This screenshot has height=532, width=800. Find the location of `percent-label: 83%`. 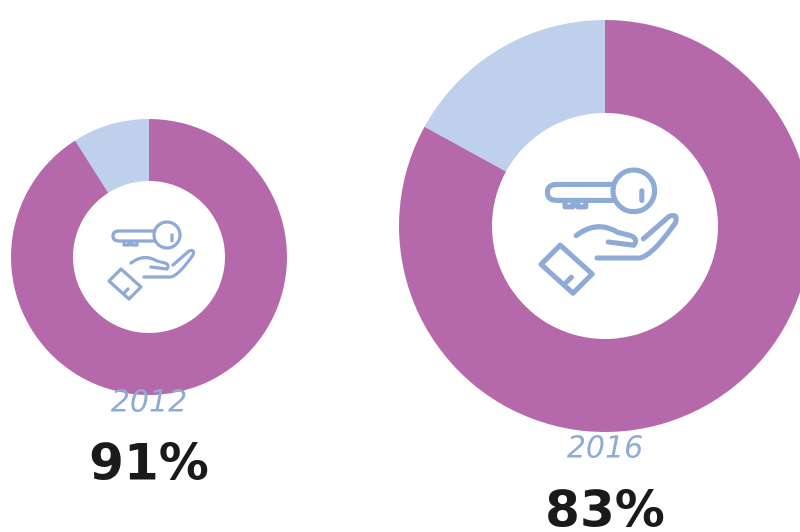

percent-label: 83% is located at coordinates (605, 506).